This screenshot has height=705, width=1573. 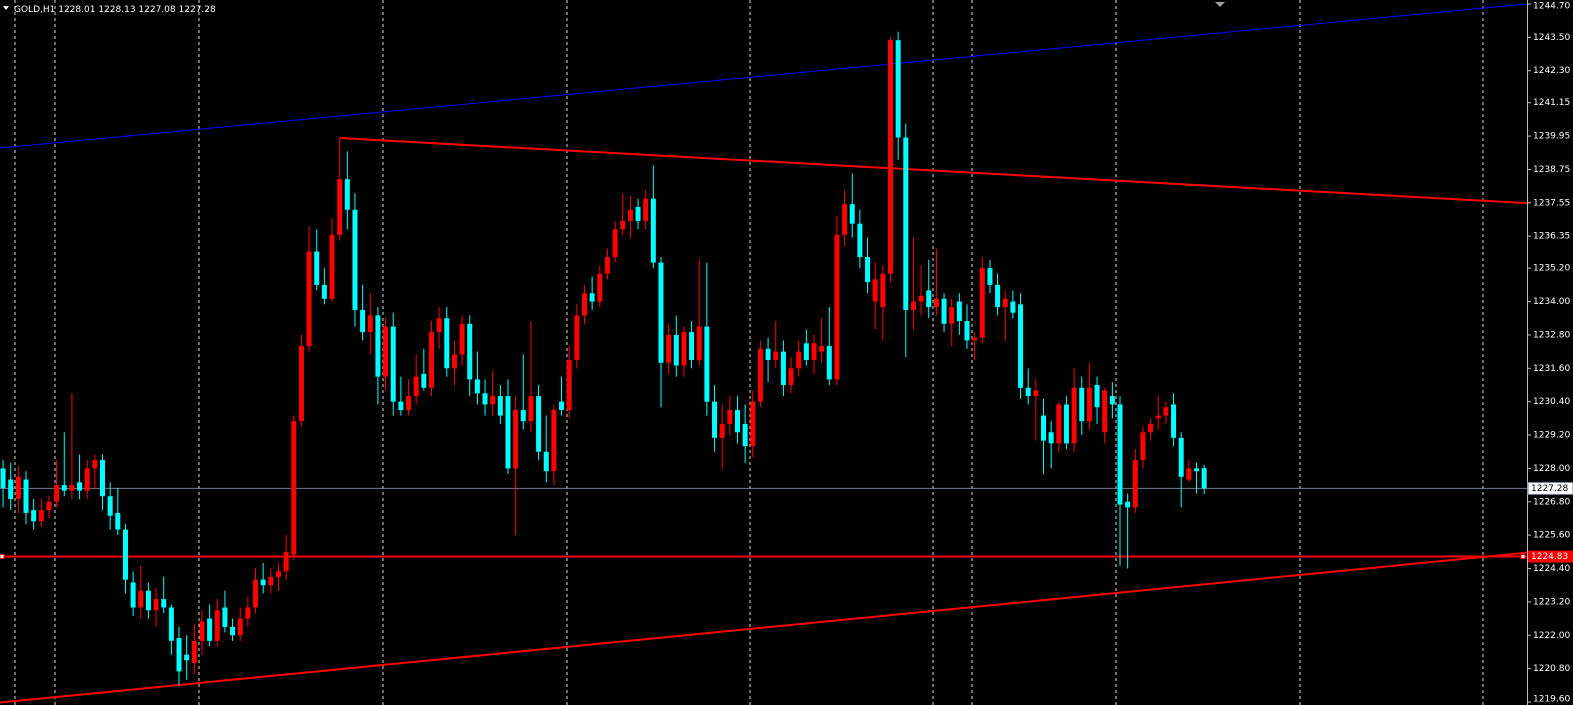 What do you see at coordinates (156, 10) in the screenshot?
I see `quote-low: 1227.08` at bounding box center [156, 10].